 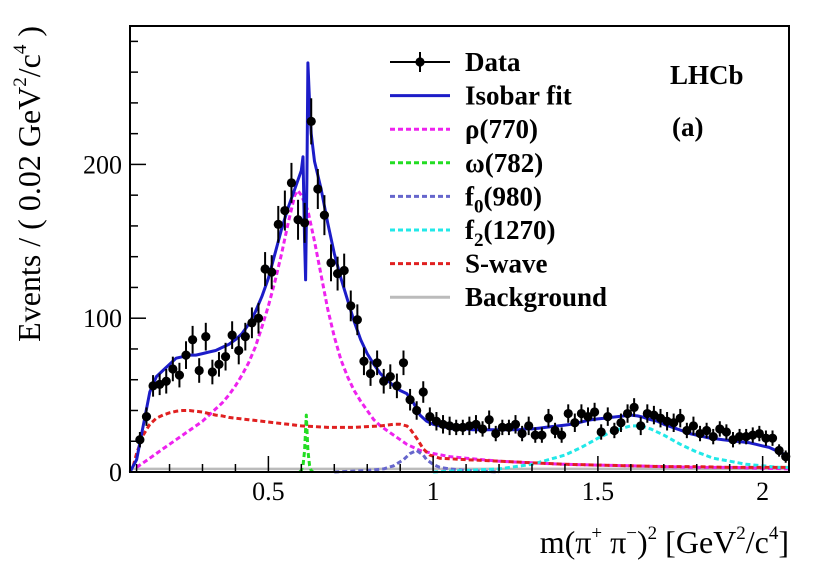 I want to click on series-omega-line, so click(x=306, y=443).